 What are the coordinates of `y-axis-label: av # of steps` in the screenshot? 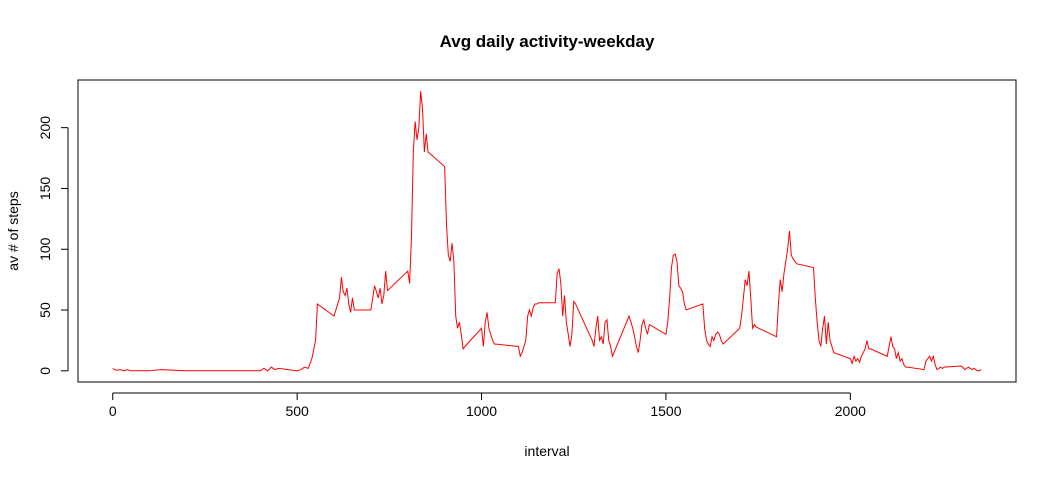 It's located at (13, 230).